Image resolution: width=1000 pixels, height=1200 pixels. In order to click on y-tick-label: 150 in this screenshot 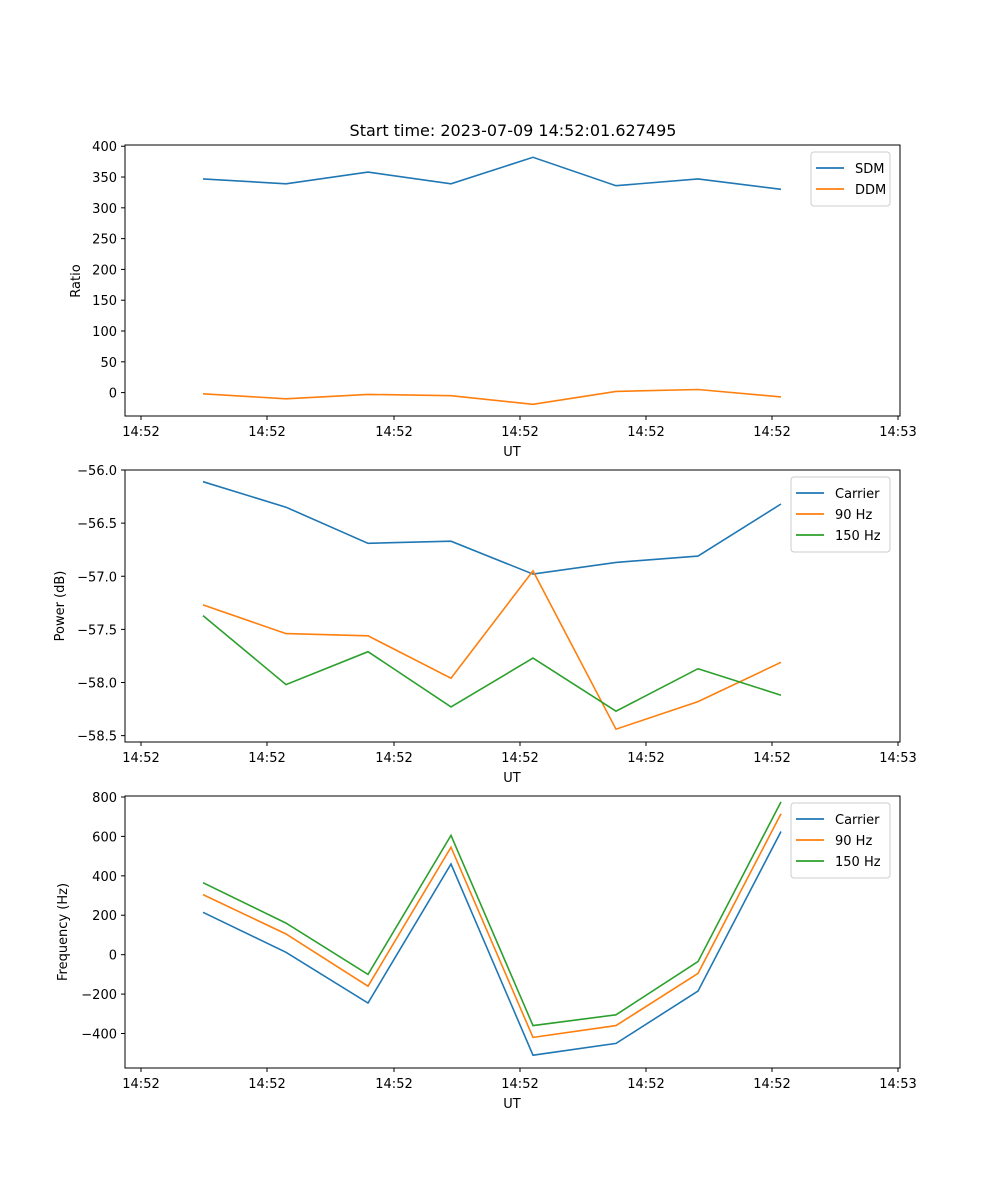, I will do `click(104, 301)`.